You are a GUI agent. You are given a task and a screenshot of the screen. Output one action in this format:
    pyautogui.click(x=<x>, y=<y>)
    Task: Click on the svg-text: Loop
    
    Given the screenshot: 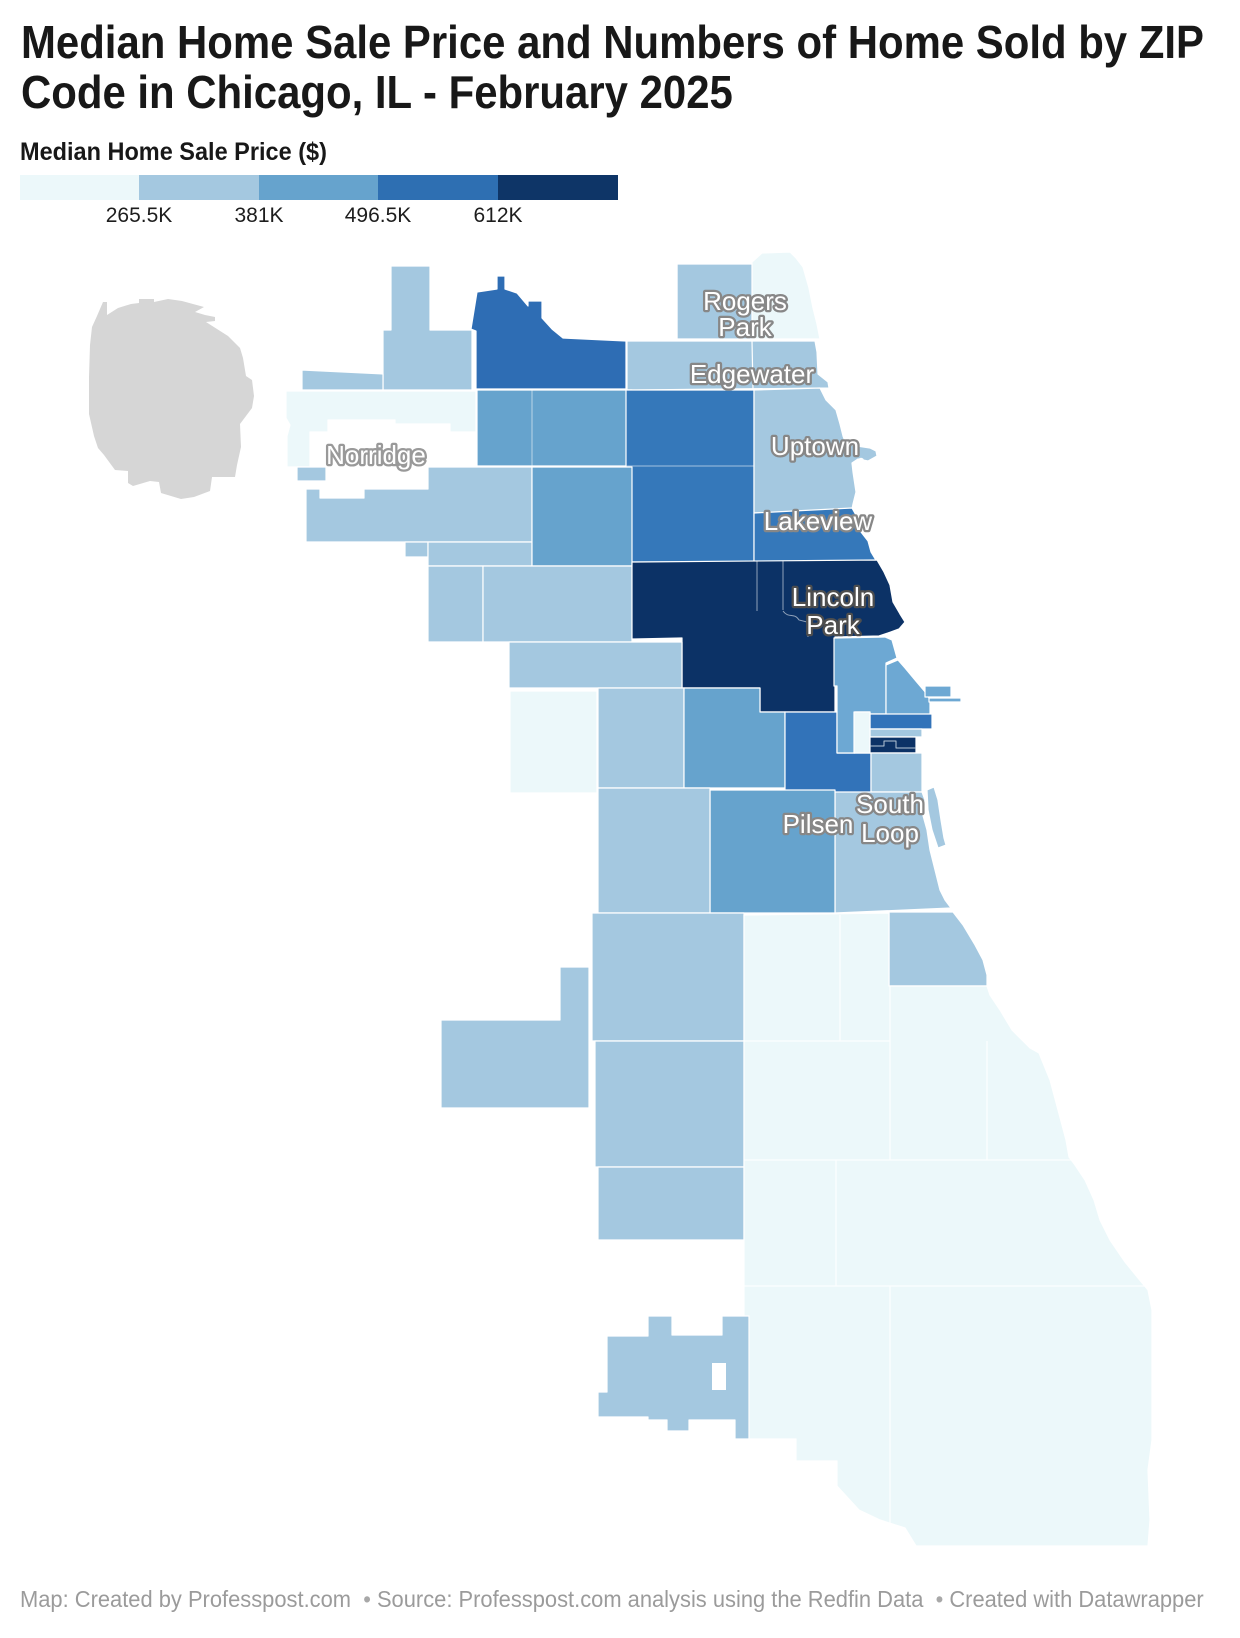 What is the action you would take?
    pyautogui.click(x=890, y=833)
    